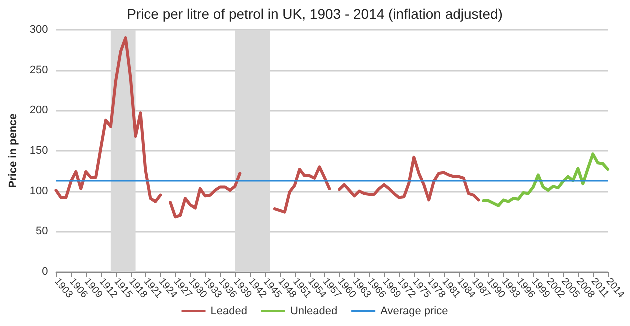  What do you see at coordinates (45, 272) in the screenshot?
I see `y-tick-label: 0` at bounding box center [45, 272].